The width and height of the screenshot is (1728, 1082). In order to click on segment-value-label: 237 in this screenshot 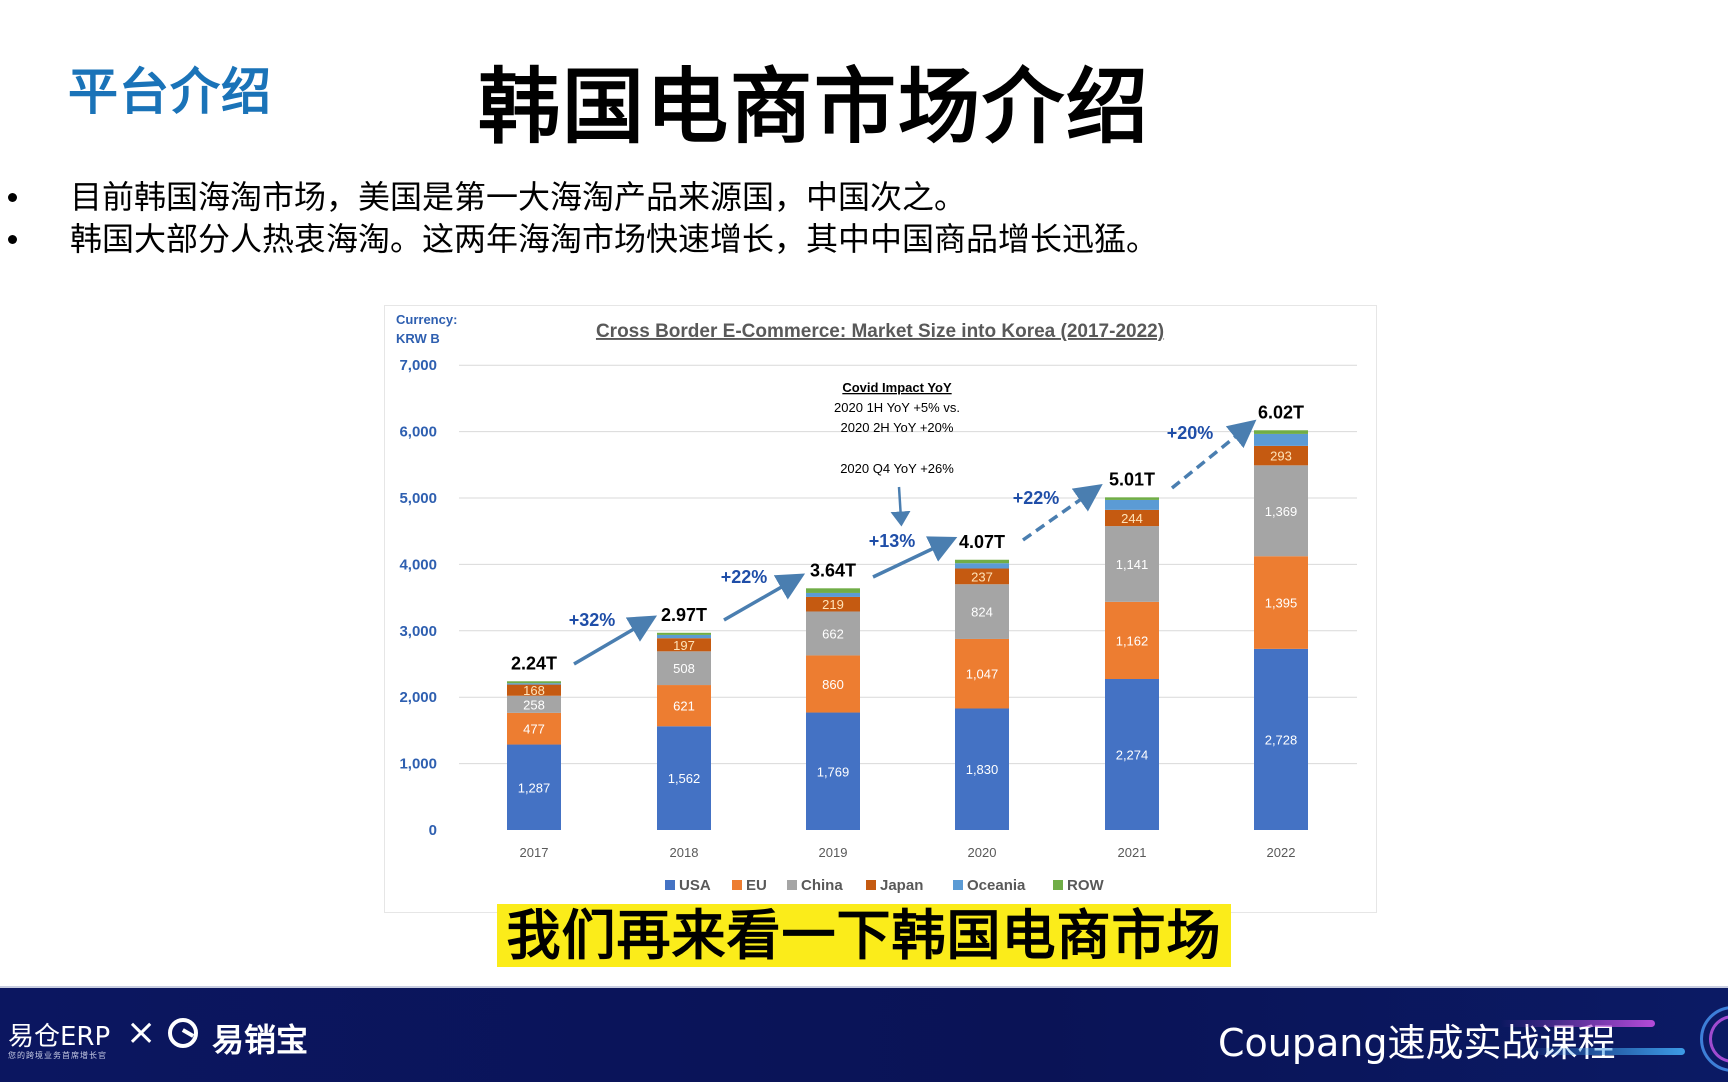, I will do `click(982, 576)`.